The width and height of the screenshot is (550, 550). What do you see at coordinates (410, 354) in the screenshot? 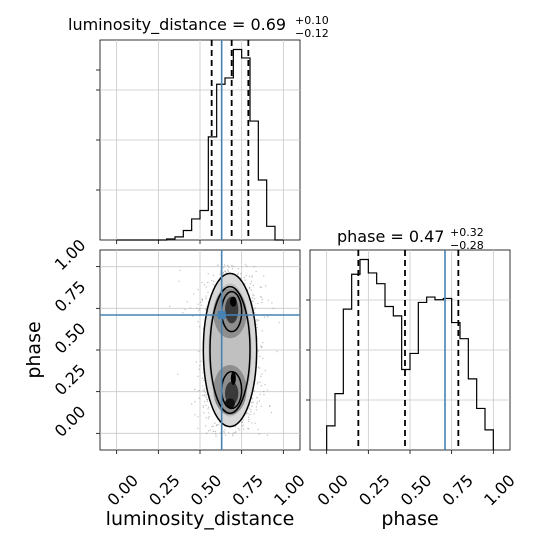
I see `hist-phase-step` at bounding box center [410, 354].